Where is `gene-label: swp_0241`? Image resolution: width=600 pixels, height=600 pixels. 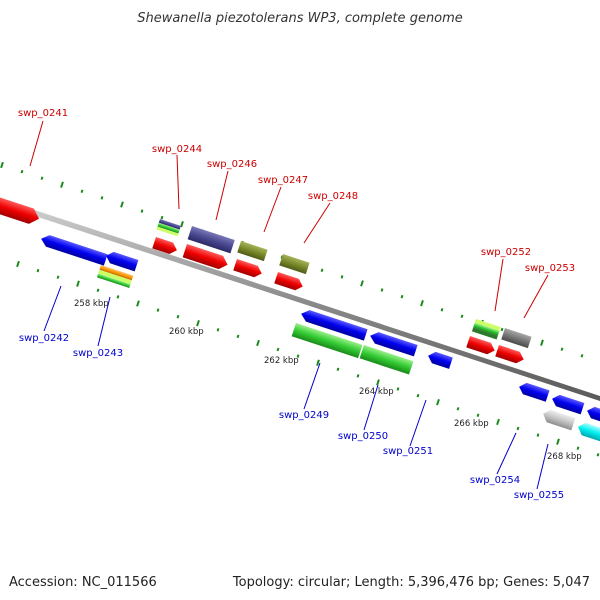 gene-label: swp_0241 is located at coordinates (43, 113).